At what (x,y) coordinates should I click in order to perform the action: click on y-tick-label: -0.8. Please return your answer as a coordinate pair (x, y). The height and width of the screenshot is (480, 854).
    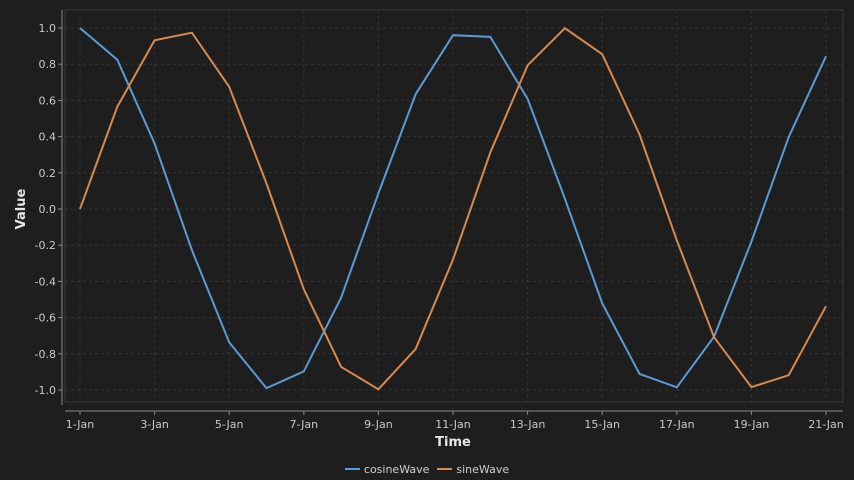
    Looking at the image, I should click on (45, 354).